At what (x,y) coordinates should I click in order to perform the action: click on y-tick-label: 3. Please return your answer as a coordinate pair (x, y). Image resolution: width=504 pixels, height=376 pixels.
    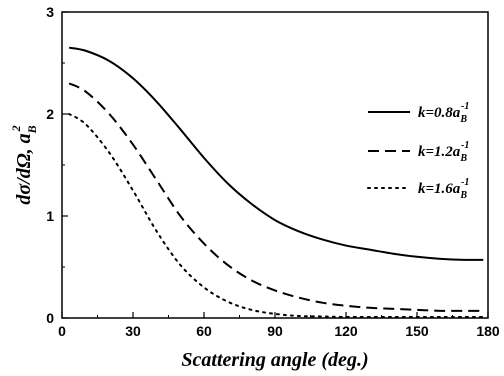
    Looking at the image, I should click on (50, 12).